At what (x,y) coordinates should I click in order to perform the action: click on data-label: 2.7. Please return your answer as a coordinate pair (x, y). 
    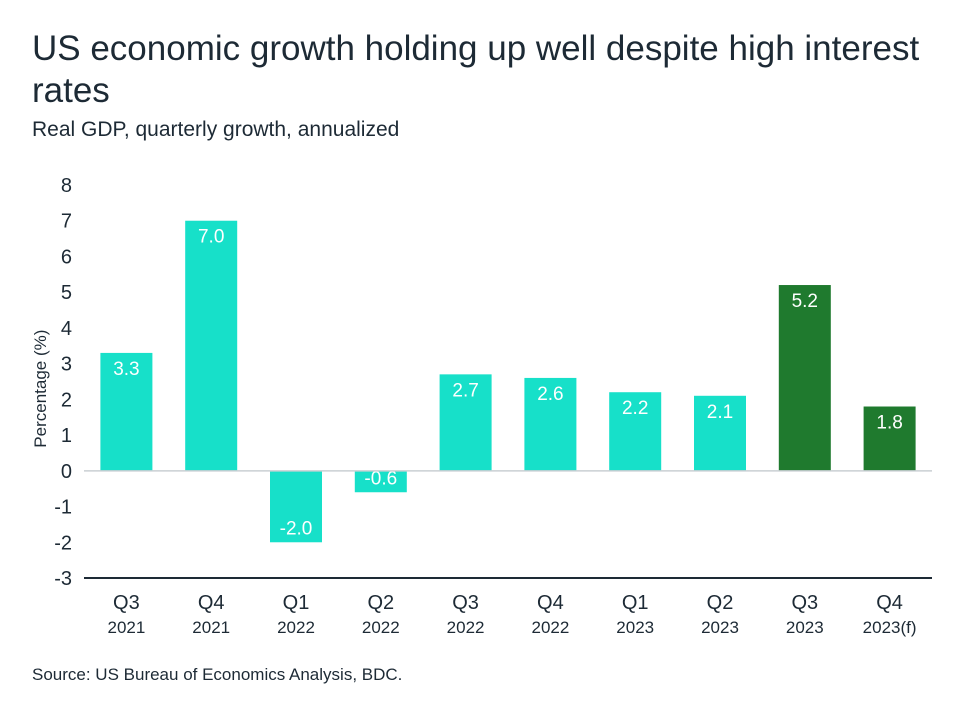
    Looking at the image, I should click on (465, 390).